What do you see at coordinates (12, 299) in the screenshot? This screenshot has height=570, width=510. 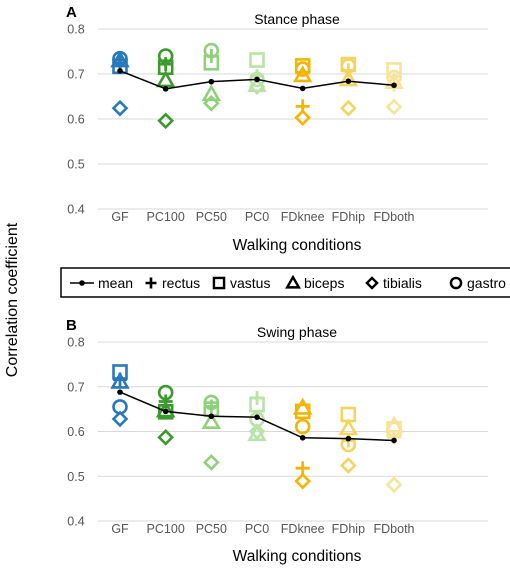 I see `y-axis-title: Correlation coefficient` at bounding box center [12, 299].